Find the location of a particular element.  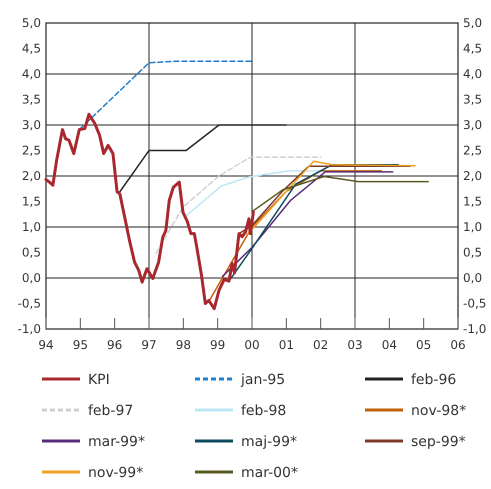

x-tick-label: 03 is located at coordinates (355, 345).